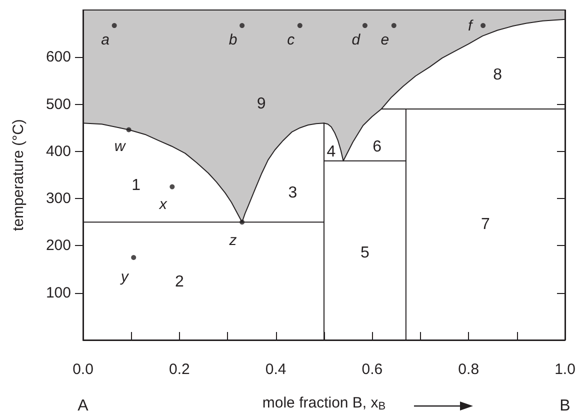 The image size is (582, 417). What do you see at coordinates (58, 57) in the screenshot?
I see `y-tick-label: 600` at bounding box center [58, 57].